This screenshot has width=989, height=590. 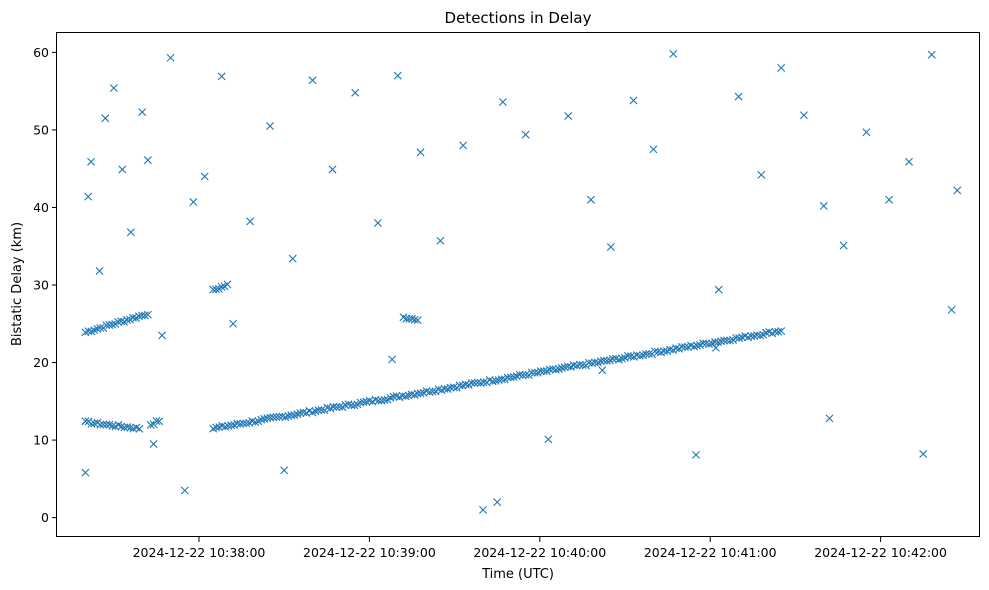 I want to click on y-axis-label: Bistatic Delay (km), so click(x=17, y=284).